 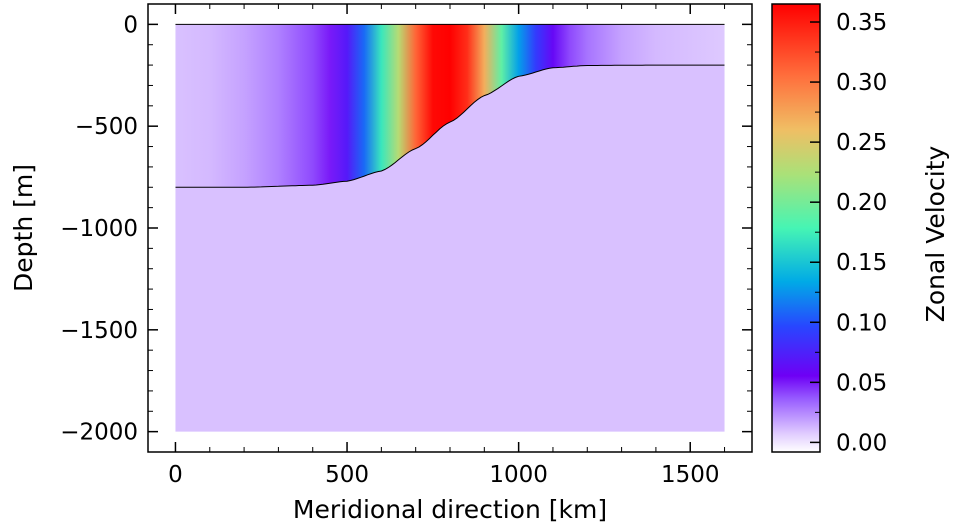 I want to click on colorbar-label: Zonal Velocity, so click(x=935, y=234).